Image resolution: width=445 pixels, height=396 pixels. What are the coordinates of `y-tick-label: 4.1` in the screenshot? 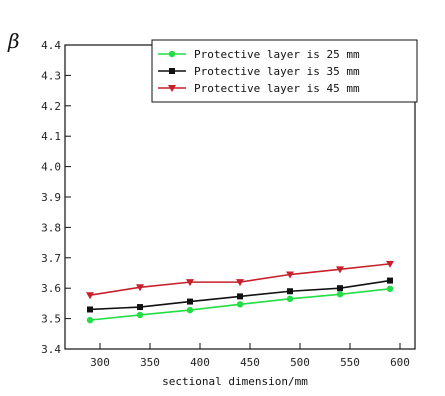 It's located at (51, 136).